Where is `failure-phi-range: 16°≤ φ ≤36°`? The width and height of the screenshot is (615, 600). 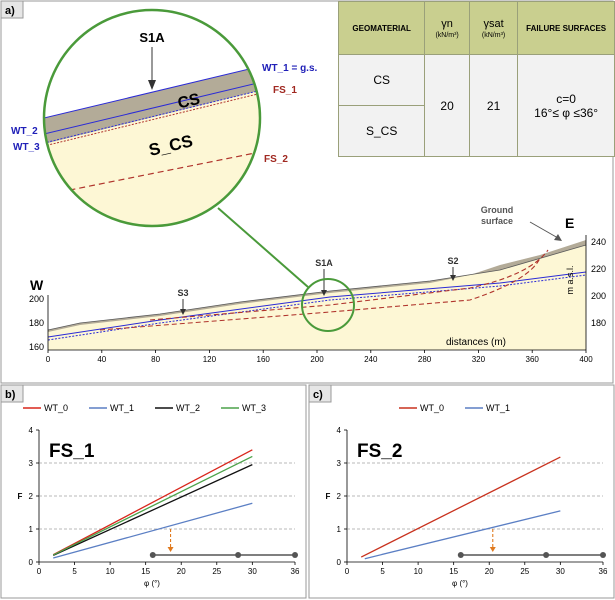
failure-phi-range: 16°≤ φ ≤36° is located at coordinates (566, 112).